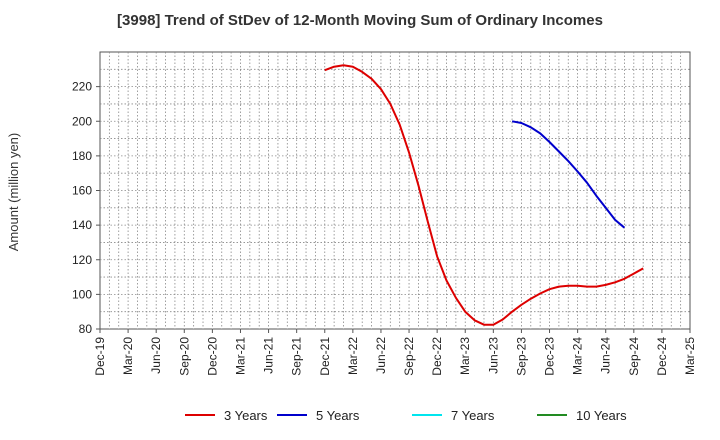 The height and width of the screenshot is (440, 720). Describe the element at coordinates (82, 121) in the screenshot. I see `y-tick-label: 200` at that location.